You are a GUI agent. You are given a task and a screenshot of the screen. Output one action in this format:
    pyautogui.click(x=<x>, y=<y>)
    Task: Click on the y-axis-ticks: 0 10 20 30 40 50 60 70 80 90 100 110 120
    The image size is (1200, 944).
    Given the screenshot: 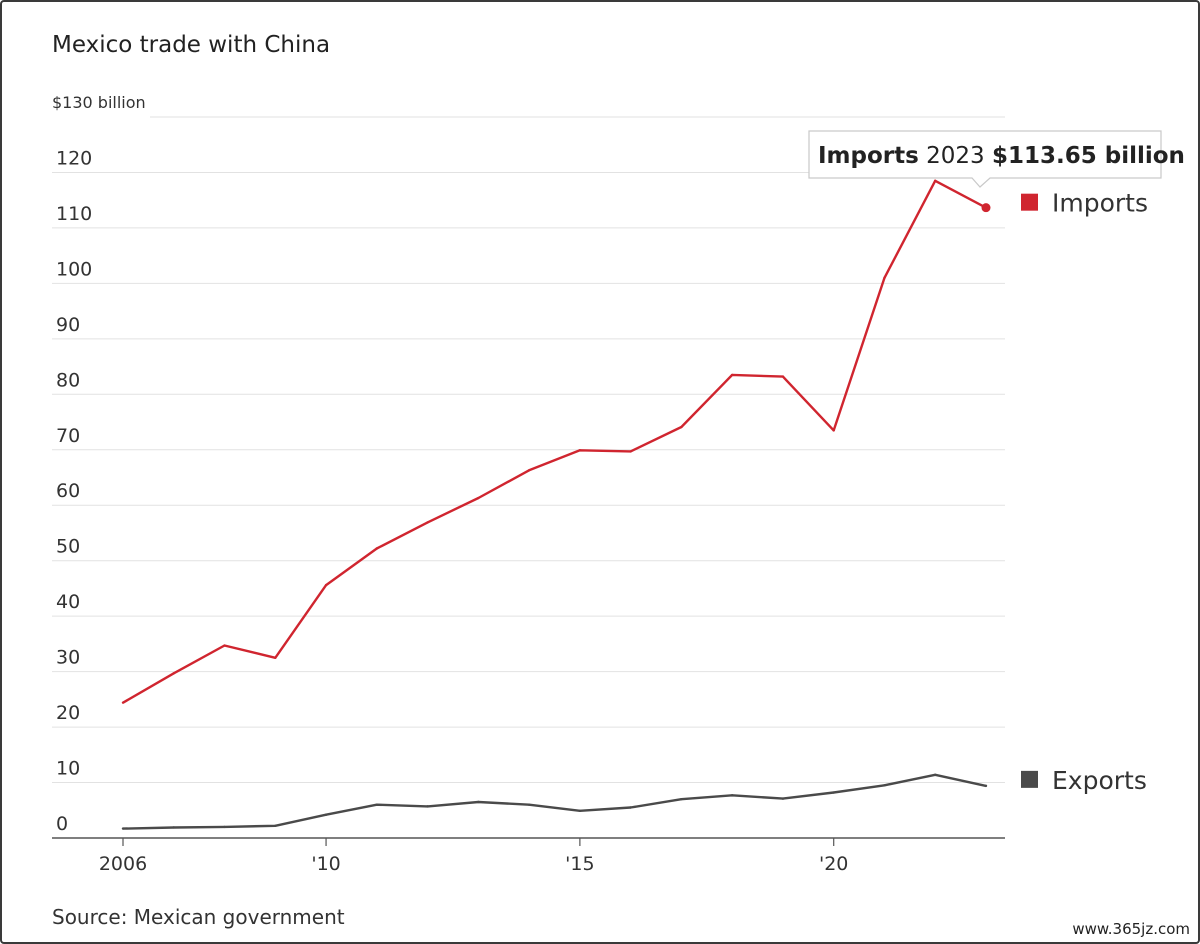 What is the action you would take?
    pyautogui.click(x=74, y=491)
    